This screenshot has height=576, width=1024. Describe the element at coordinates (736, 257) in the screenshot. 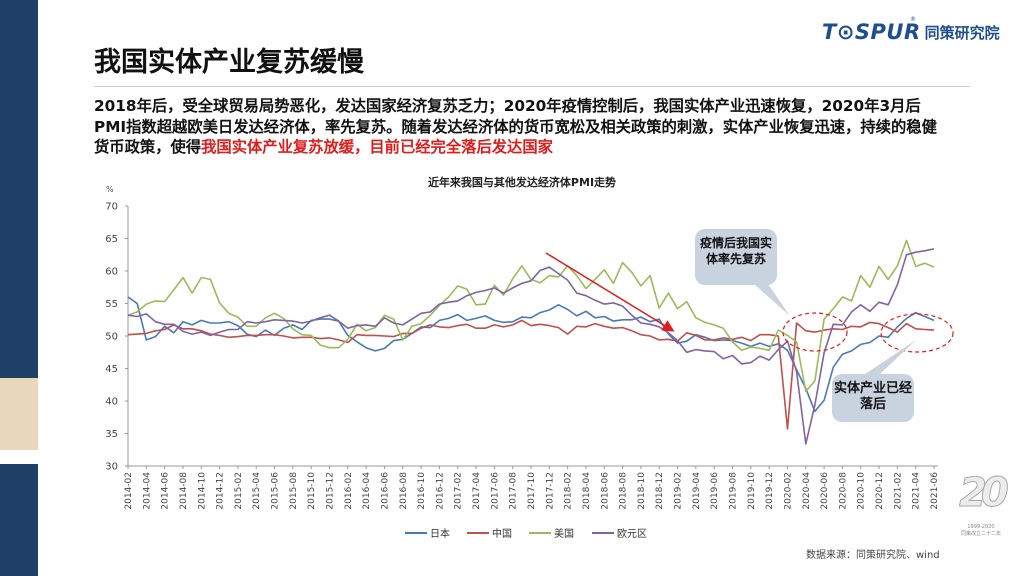

I see `callout-china-recovered-first: 疫情后我国实体率先复苏` at that location.